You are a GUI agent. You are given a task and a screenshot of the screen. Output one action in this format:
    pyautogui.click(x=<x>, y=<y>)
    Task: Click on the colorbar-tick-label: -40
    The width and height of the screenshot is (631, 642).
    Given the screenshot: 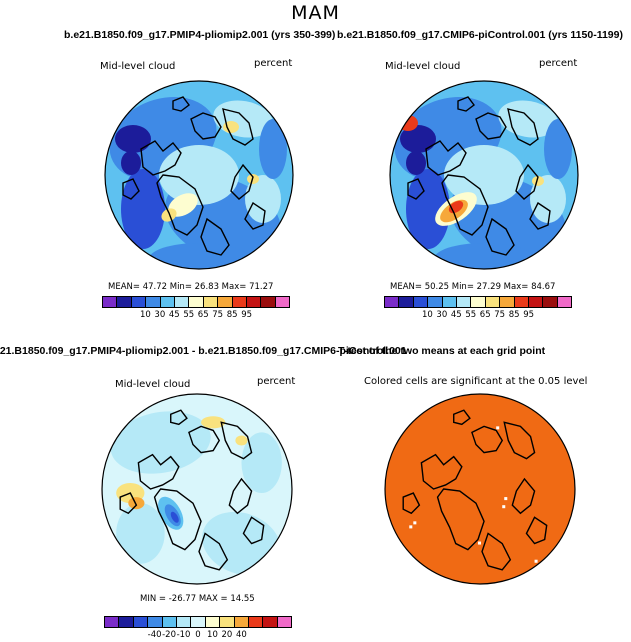 What is the action you would take?
    pyautogui.click(x=154, y=635)
    